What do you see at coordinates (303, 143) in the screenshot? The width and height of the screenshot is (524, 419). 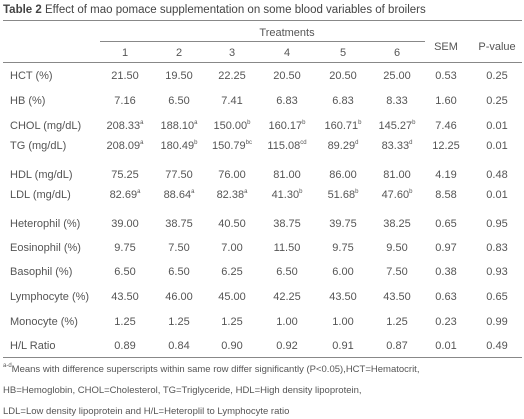 I see `cell-superscript: cd` at bounding box center [303, 143].